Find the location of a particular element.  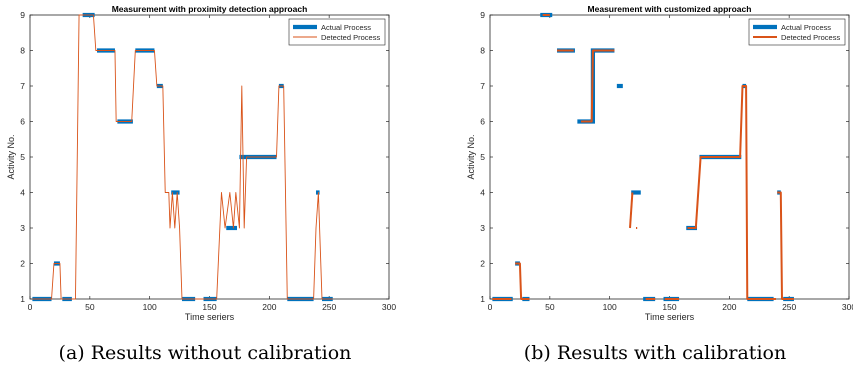

caption-left: (a) Results without calibration is located at coordinates (205, 353).